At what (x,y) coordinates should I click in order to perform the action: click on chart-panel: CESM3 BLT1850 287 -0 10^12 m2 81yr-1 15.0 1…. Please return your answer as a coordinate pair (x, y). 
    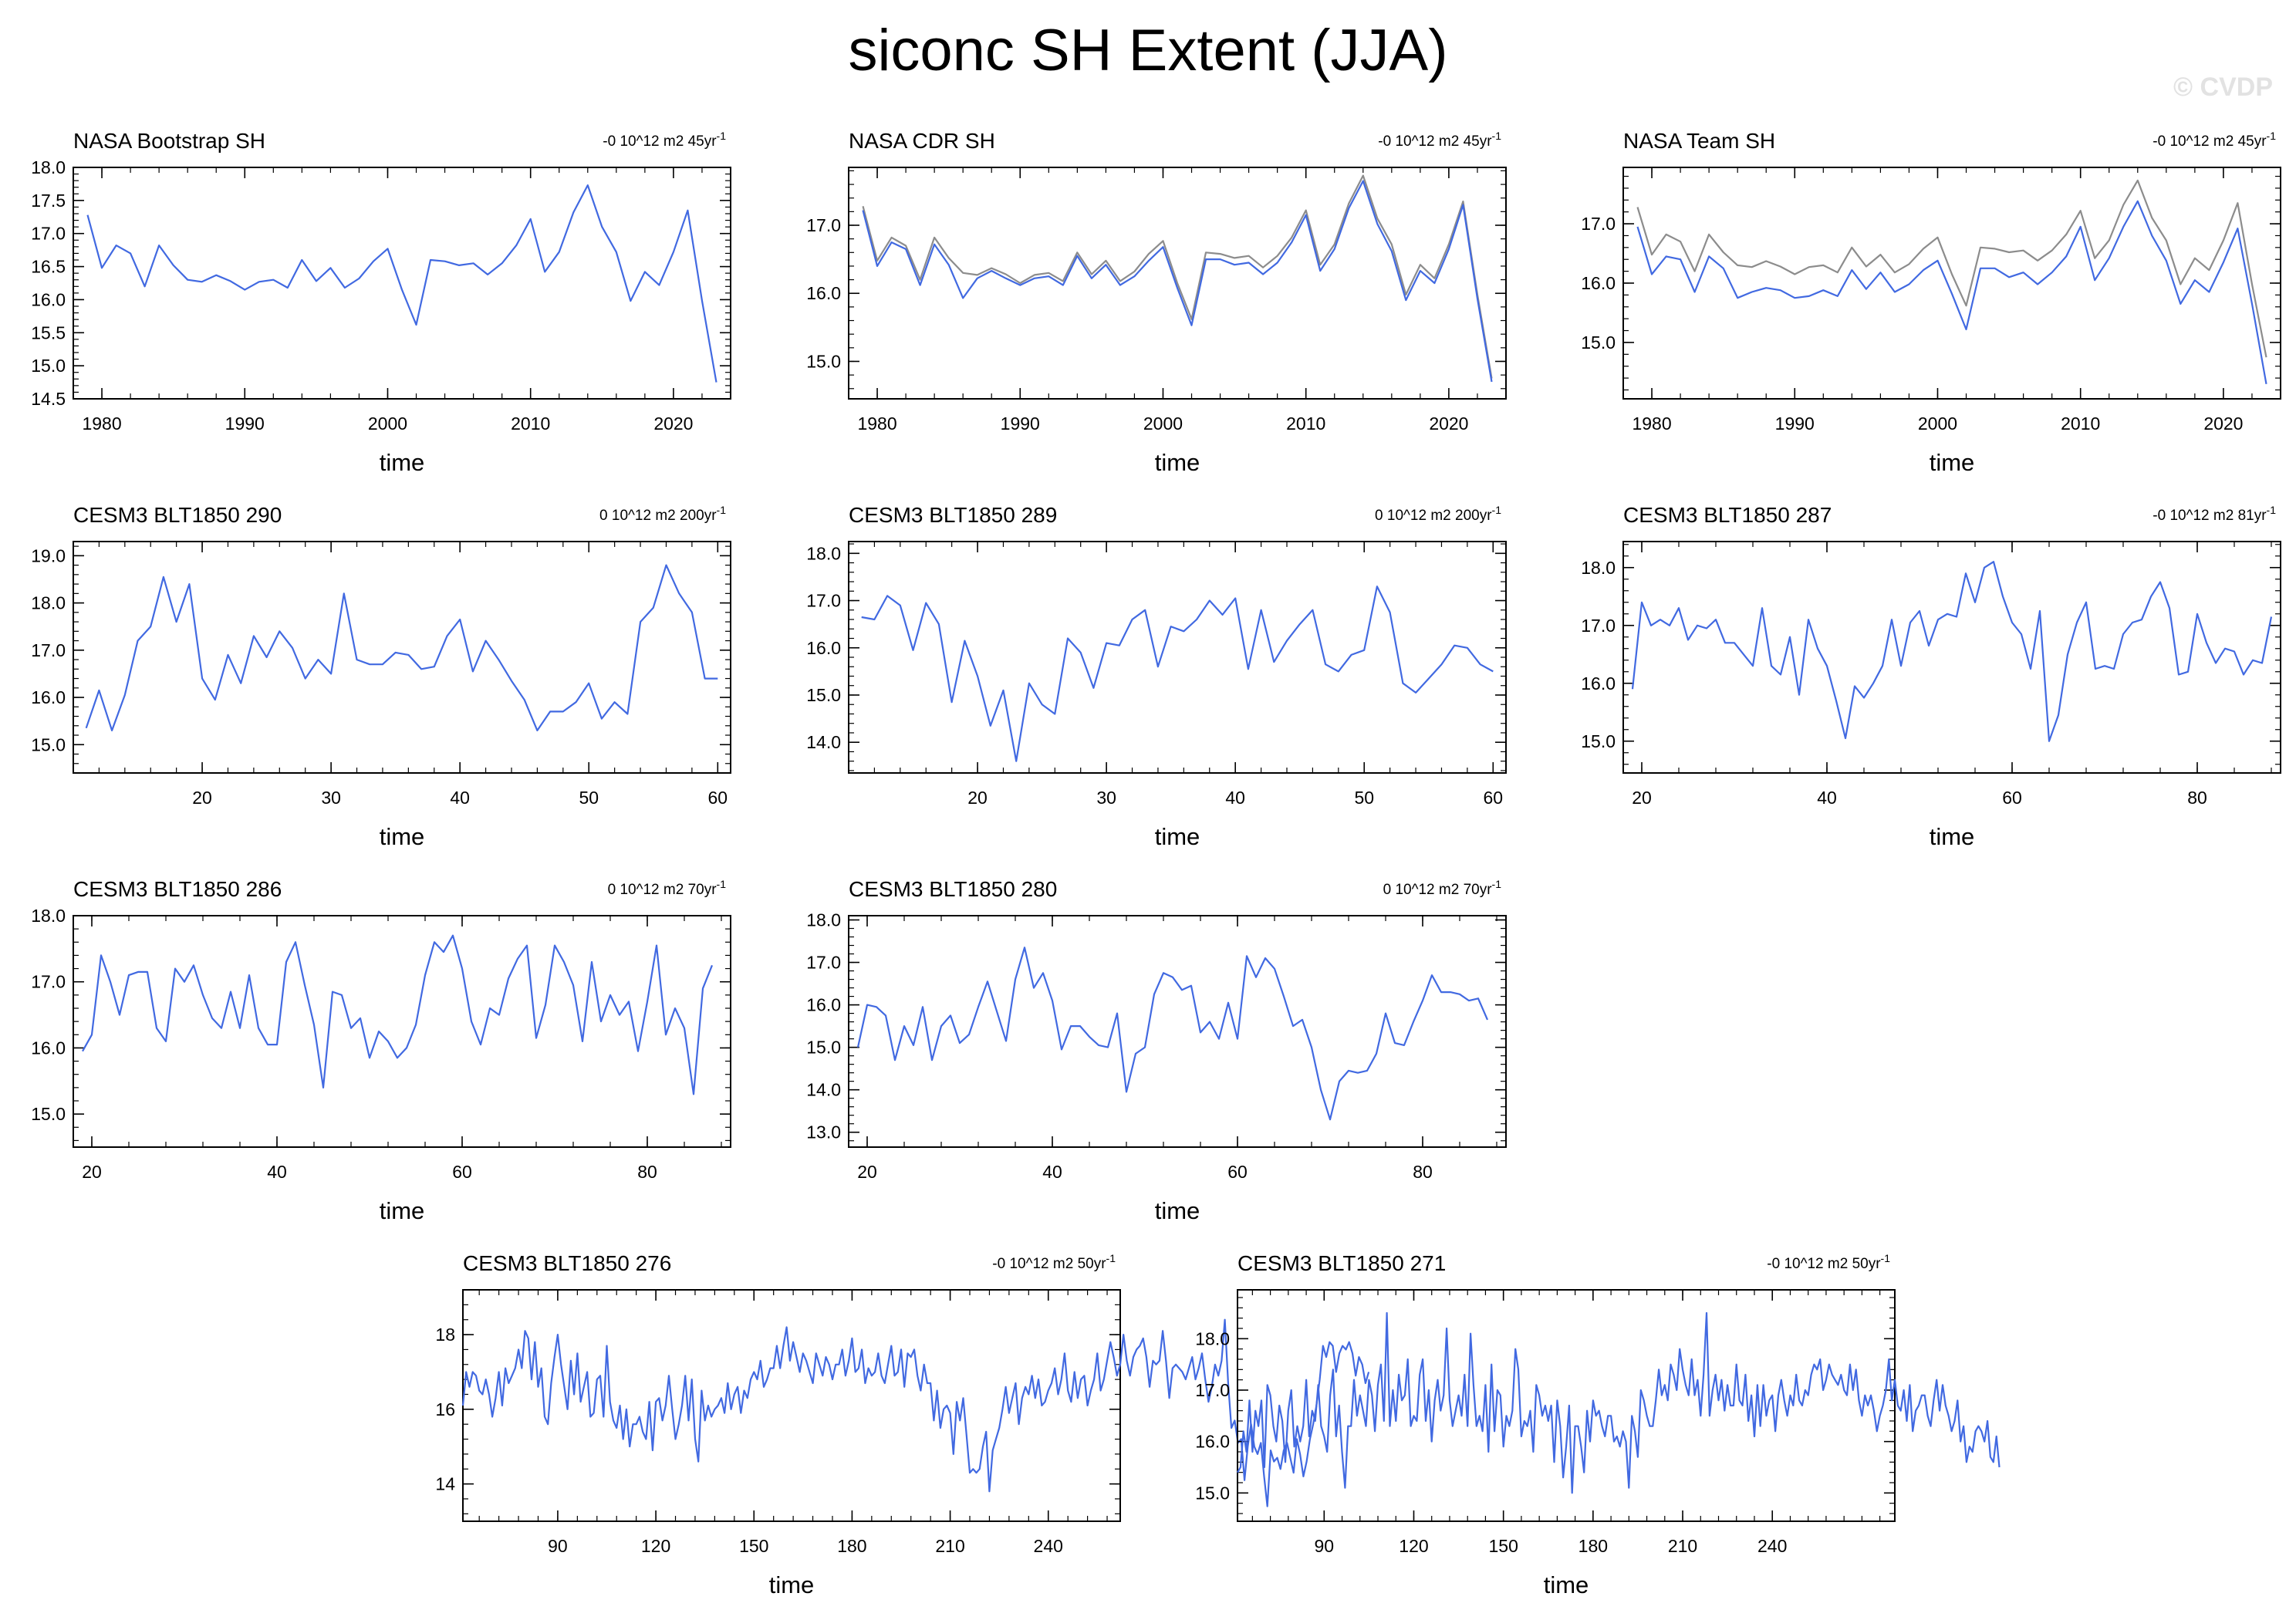
    Looking at the image, I should click on (1931, 676).